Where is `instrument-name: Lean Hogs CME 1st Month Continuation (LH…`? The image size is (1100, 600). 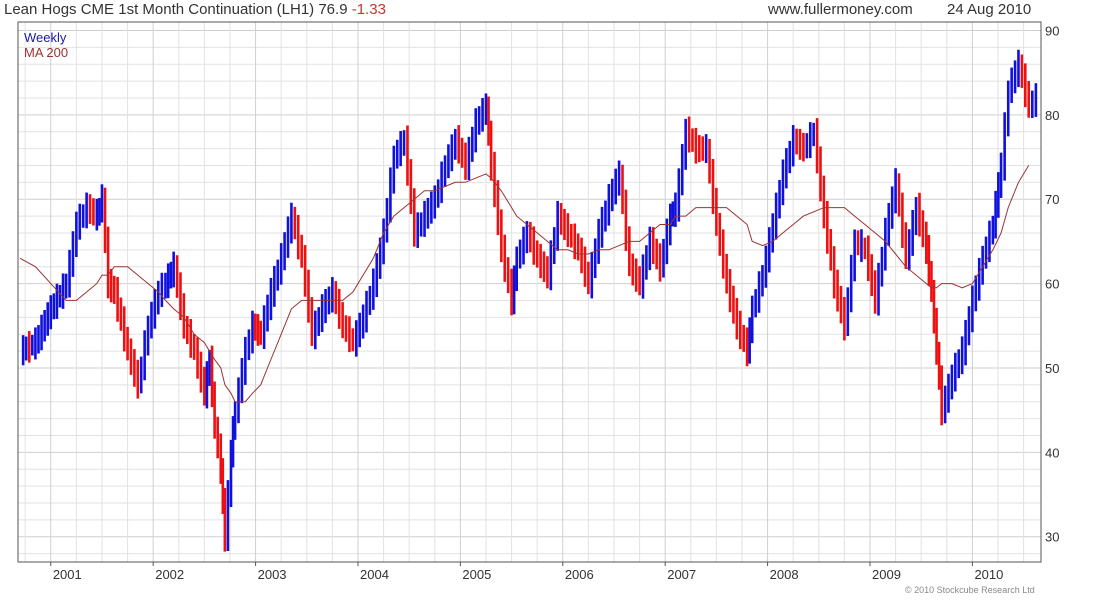 instrument-name: Lean Hogs CME 1st Month Continuation (LH… is located at coordinates (159, 9).